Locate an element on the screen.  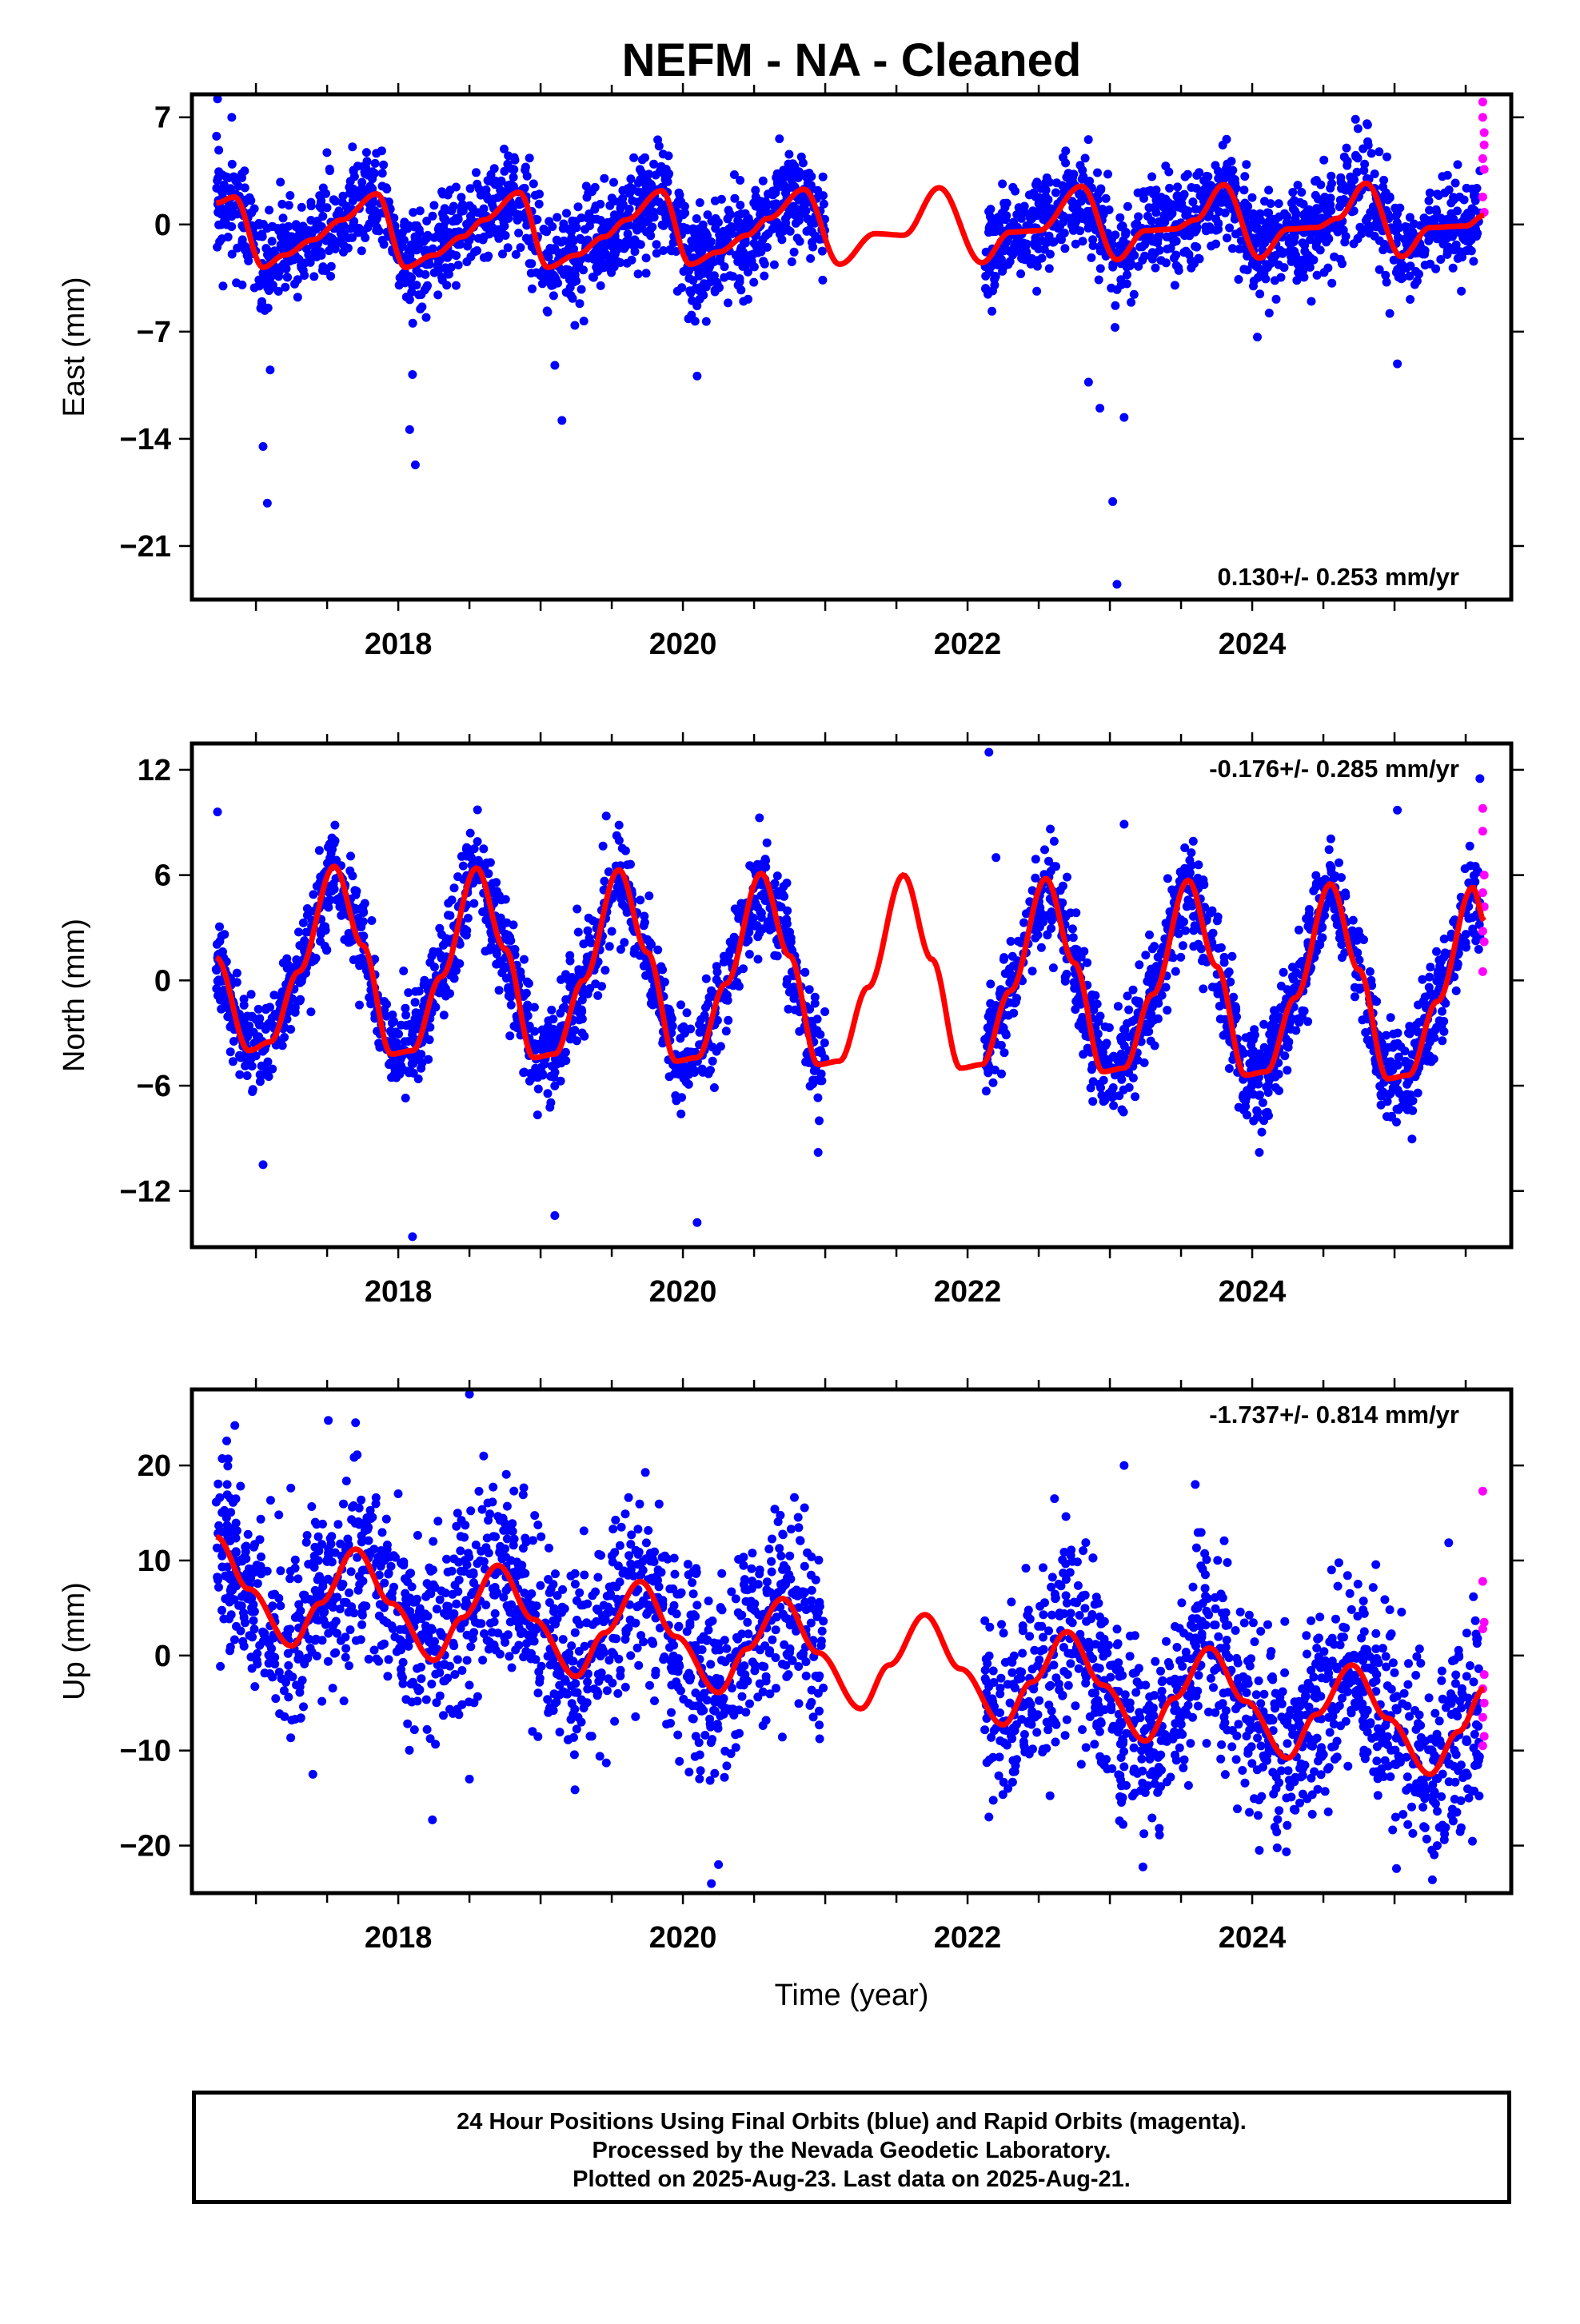
chart-title: NEFM - NA - Cleaned is located at coordinates (790, 61).